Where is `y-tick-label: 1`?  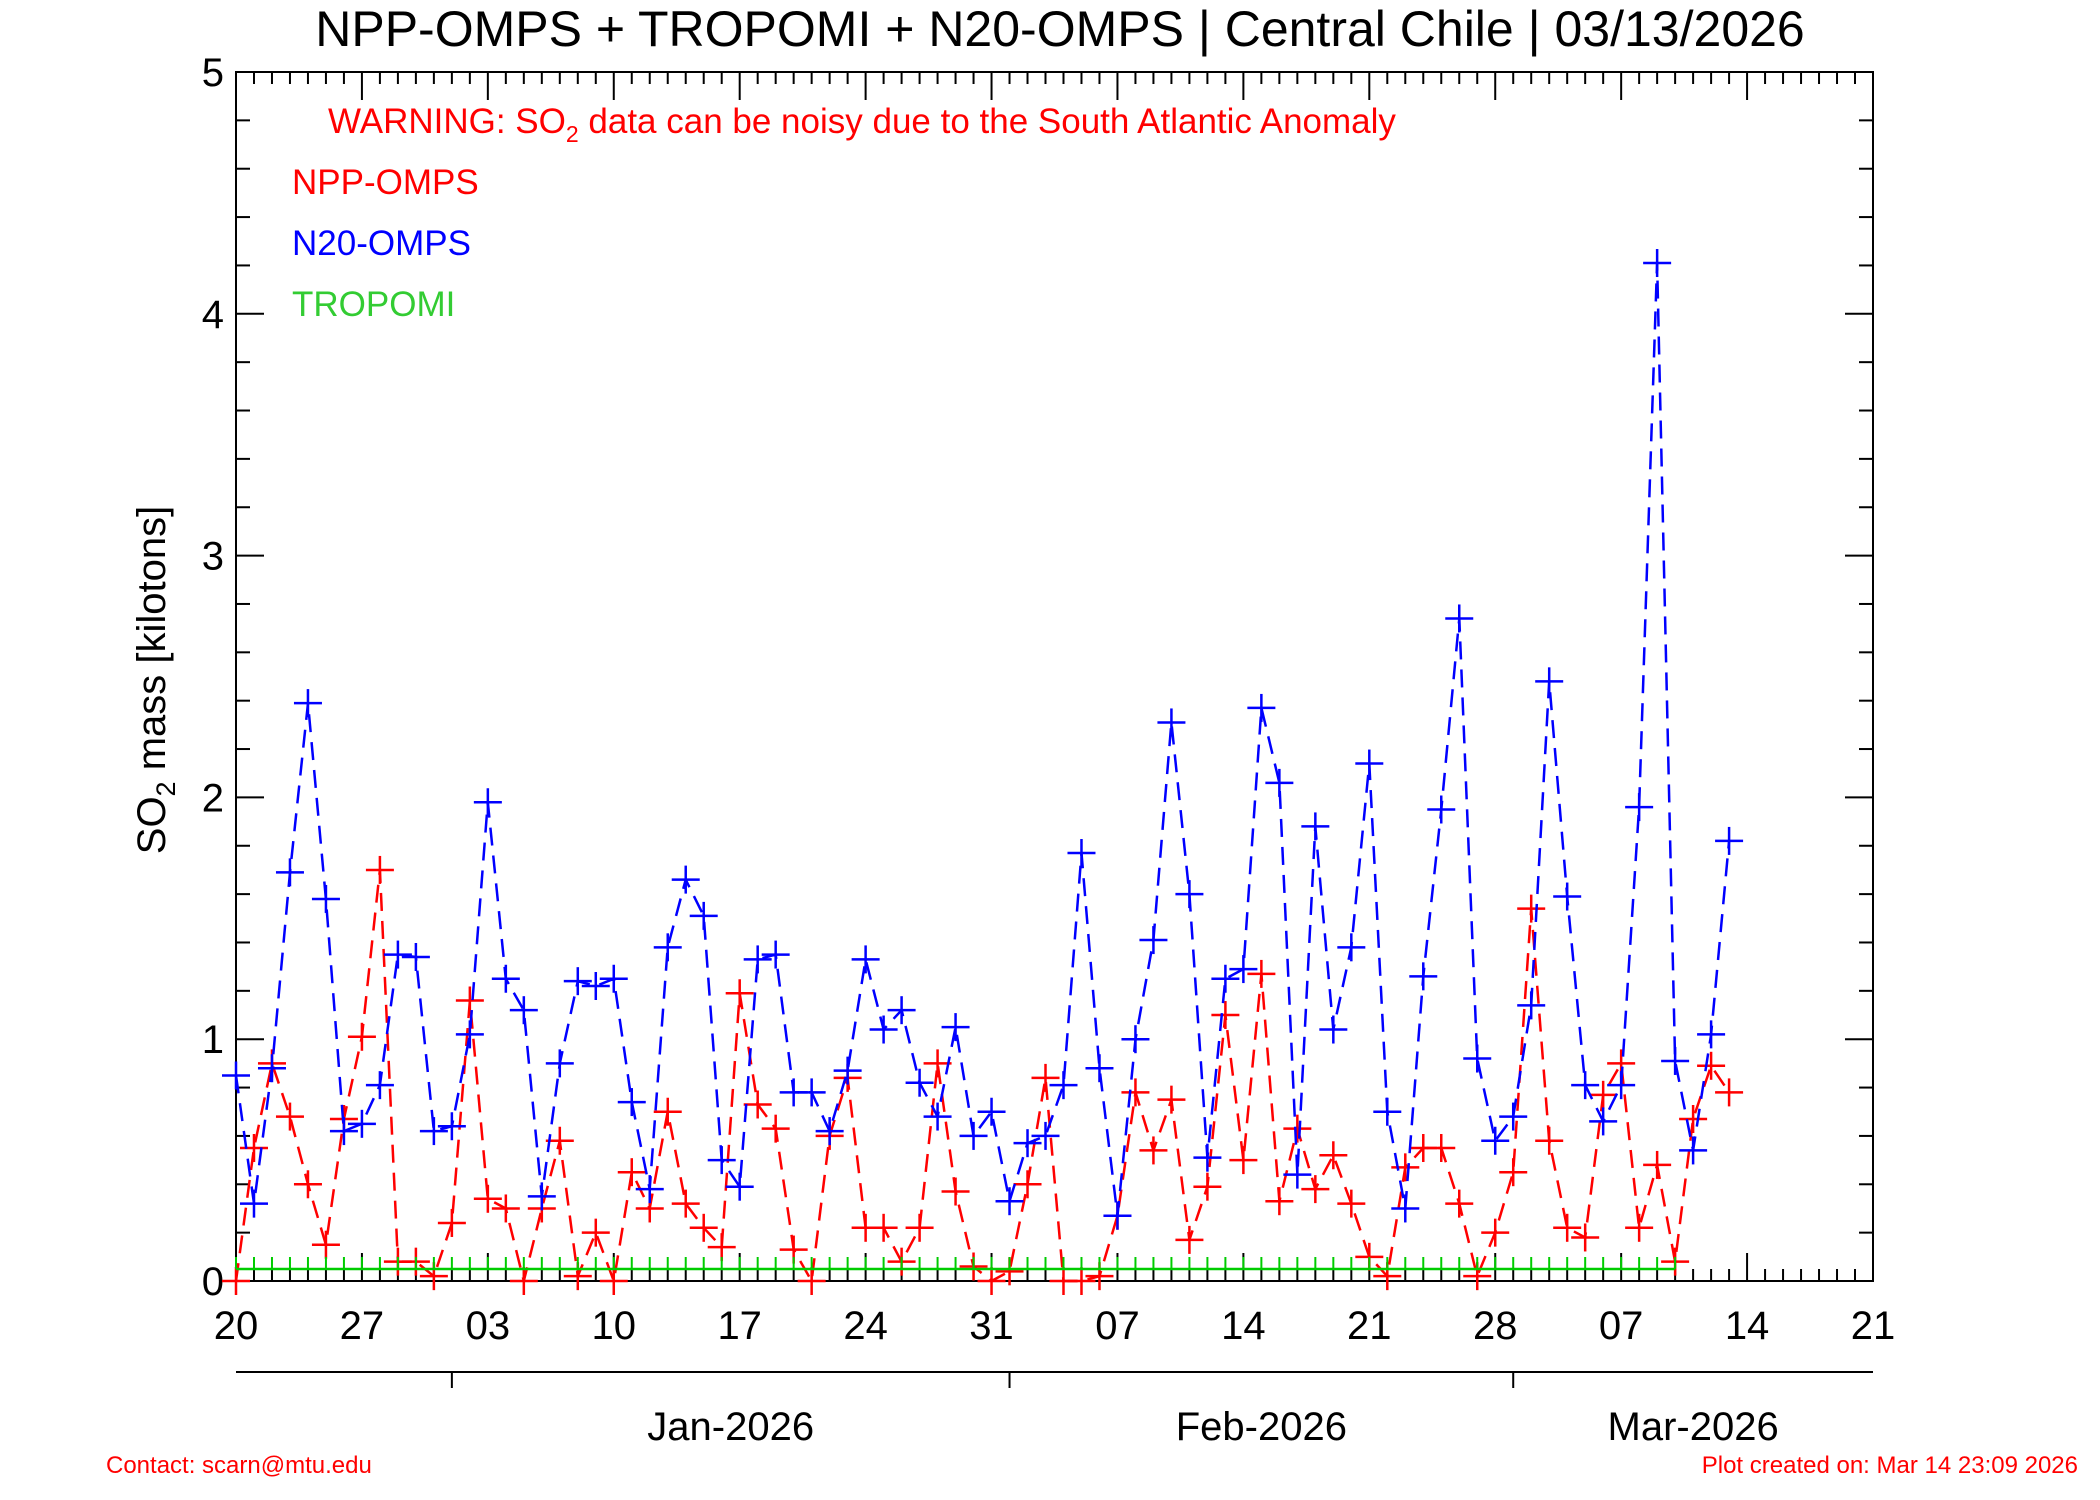 y-tick-label: 1 is located at coordinates (213, 1040).